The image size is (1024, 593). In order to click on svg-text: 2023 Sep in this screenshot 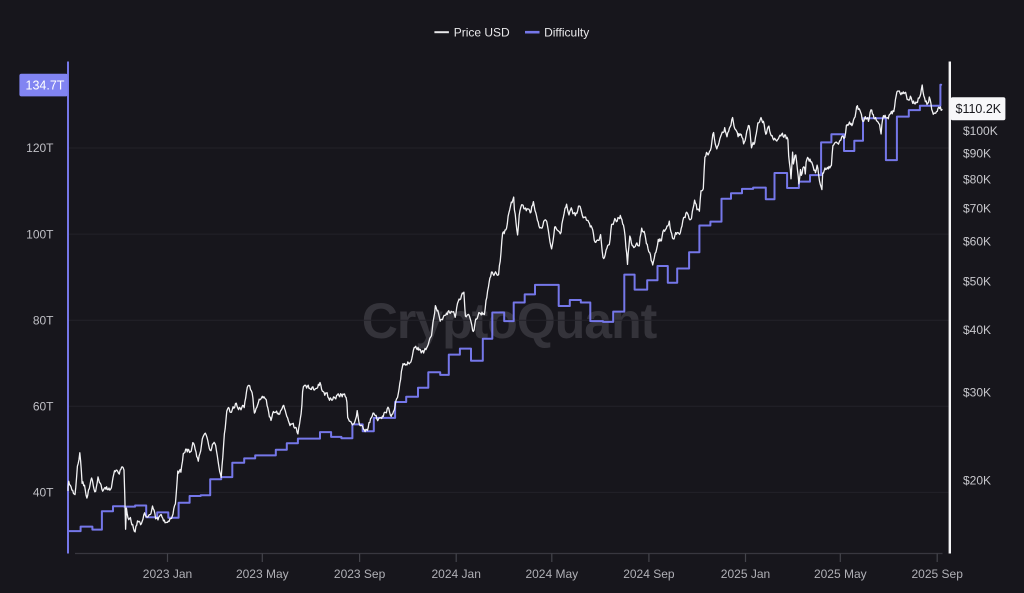, I will do `click(360, 574)`.